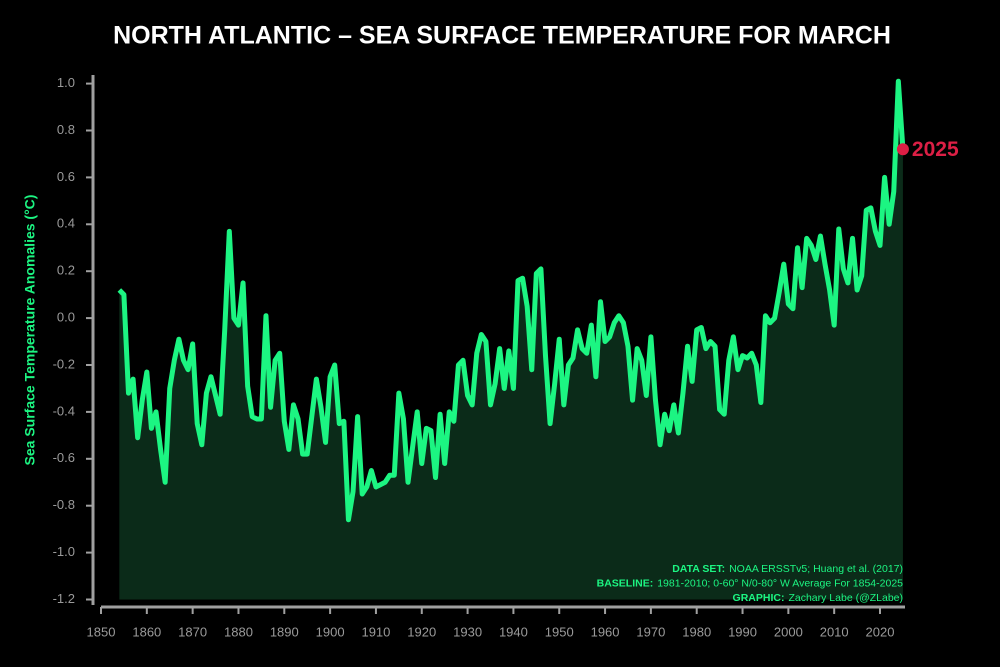  I want to click on annotation-label: BASELINE:, so click(625, 583).